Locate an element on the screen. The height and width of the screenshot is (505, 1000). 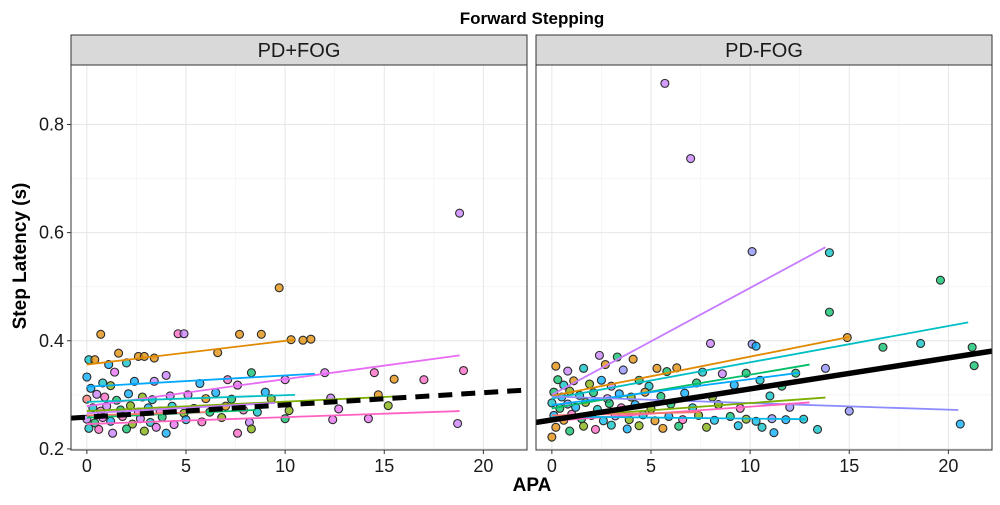
chart-title: Forward Stepping is located at coordinates (532, 18).